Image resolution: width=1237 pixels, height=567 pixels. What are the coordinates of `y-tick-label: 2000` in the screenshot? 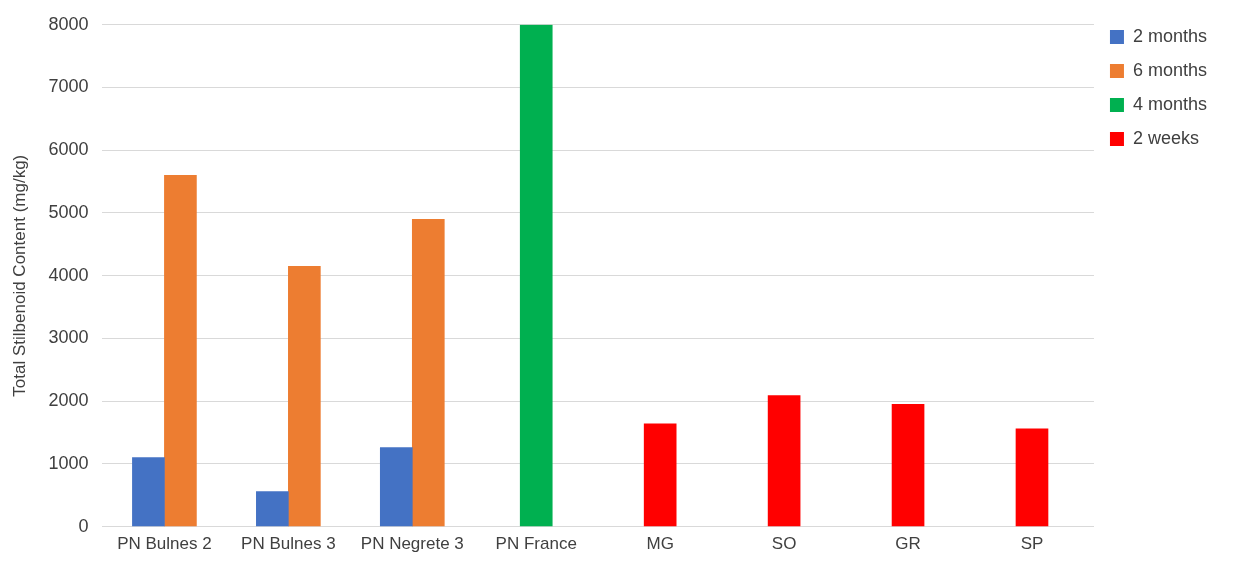 It's located at (68, 400).